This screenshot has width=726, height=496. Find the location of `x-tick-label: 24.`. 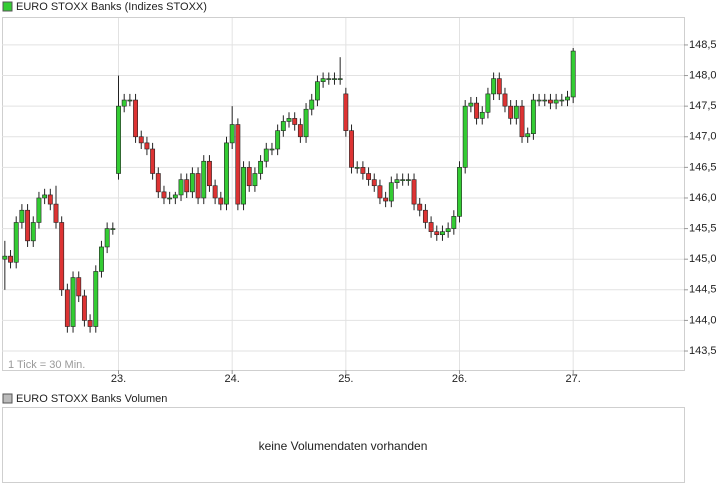

x-tick-label: 24. is located at coordinates (232, 379).